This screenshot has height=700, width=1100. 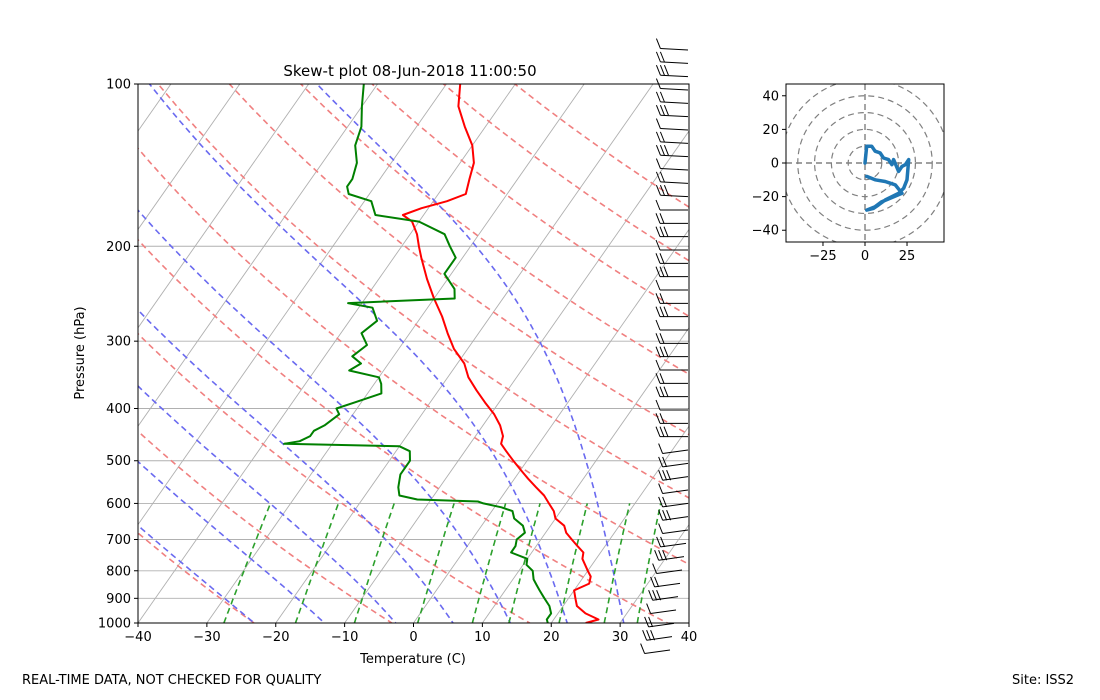 I want to click on hodograph-x-tick-label: −25, so click(x=822, y=256).